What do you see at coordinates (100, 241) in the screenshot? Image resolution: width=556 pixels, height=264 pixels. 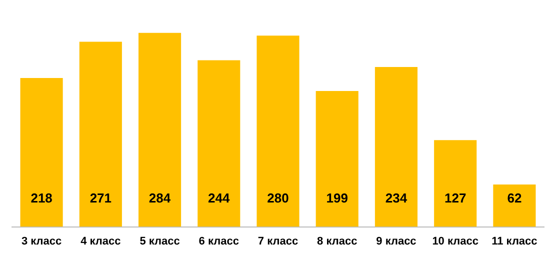 I see `x-tick-label: 4 класс` at bounding box center [100, 241].